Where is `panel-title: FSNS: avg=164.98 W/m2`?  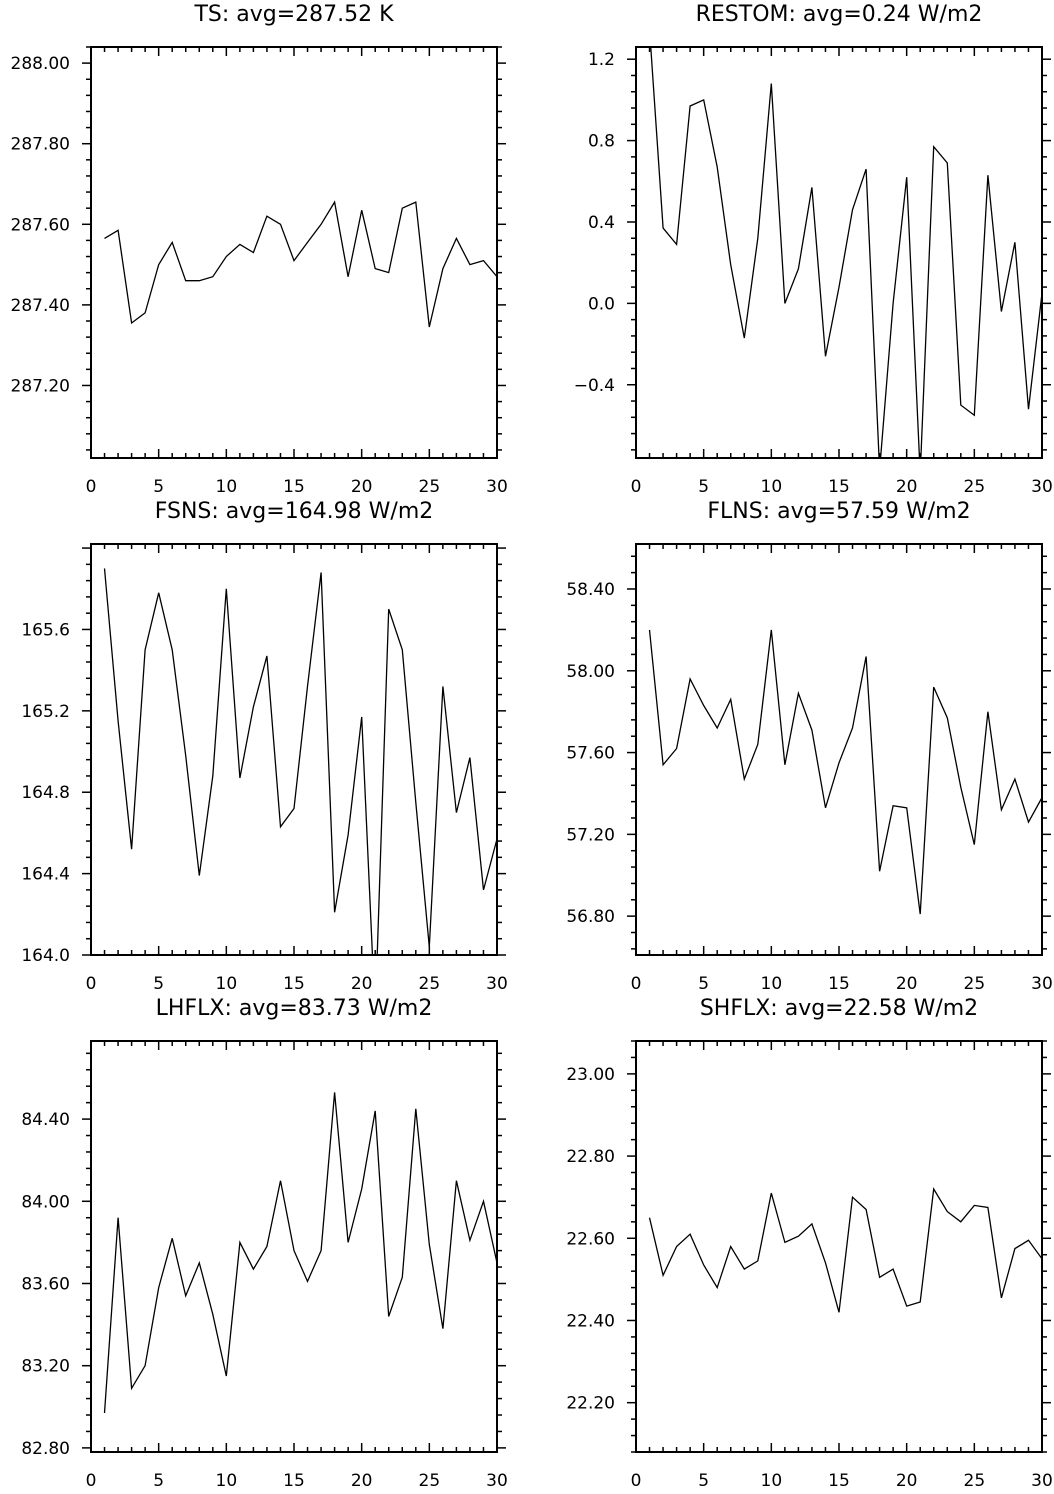
panel-title: FSNS: avg=164.98 W/m2 is located at coordinates (294, 511).